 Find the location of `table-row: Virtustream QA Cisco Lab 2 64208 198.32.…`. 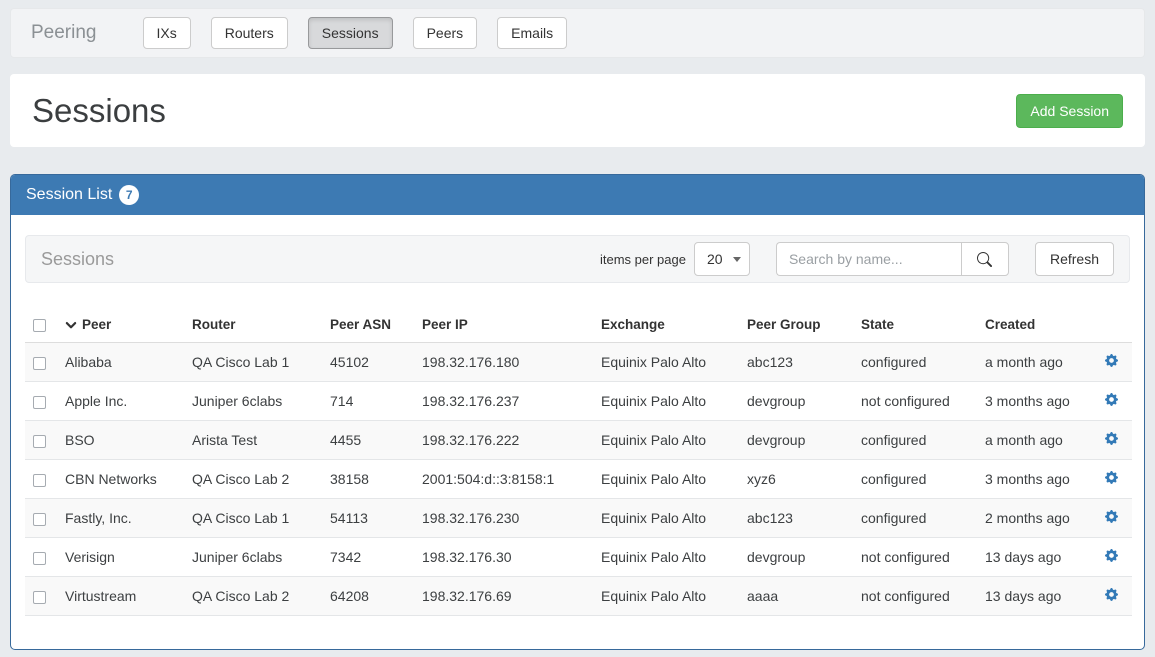

table-row: Virtustream QA Cisco Lab 2 64208 198.32.… is located at coordinates (578, 596).